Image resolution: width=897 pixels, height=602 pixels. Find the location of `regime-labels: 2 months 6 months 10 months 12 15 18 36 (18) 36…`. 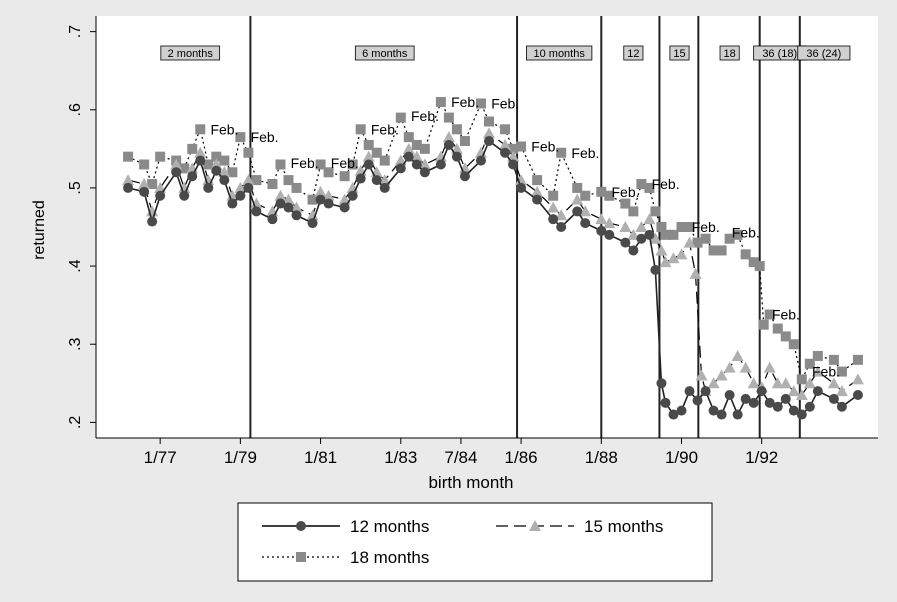

regime-labels: 2 months 6 months 10 months 12 15 18 36 (18) 36… is located at coordinates (505, 53).